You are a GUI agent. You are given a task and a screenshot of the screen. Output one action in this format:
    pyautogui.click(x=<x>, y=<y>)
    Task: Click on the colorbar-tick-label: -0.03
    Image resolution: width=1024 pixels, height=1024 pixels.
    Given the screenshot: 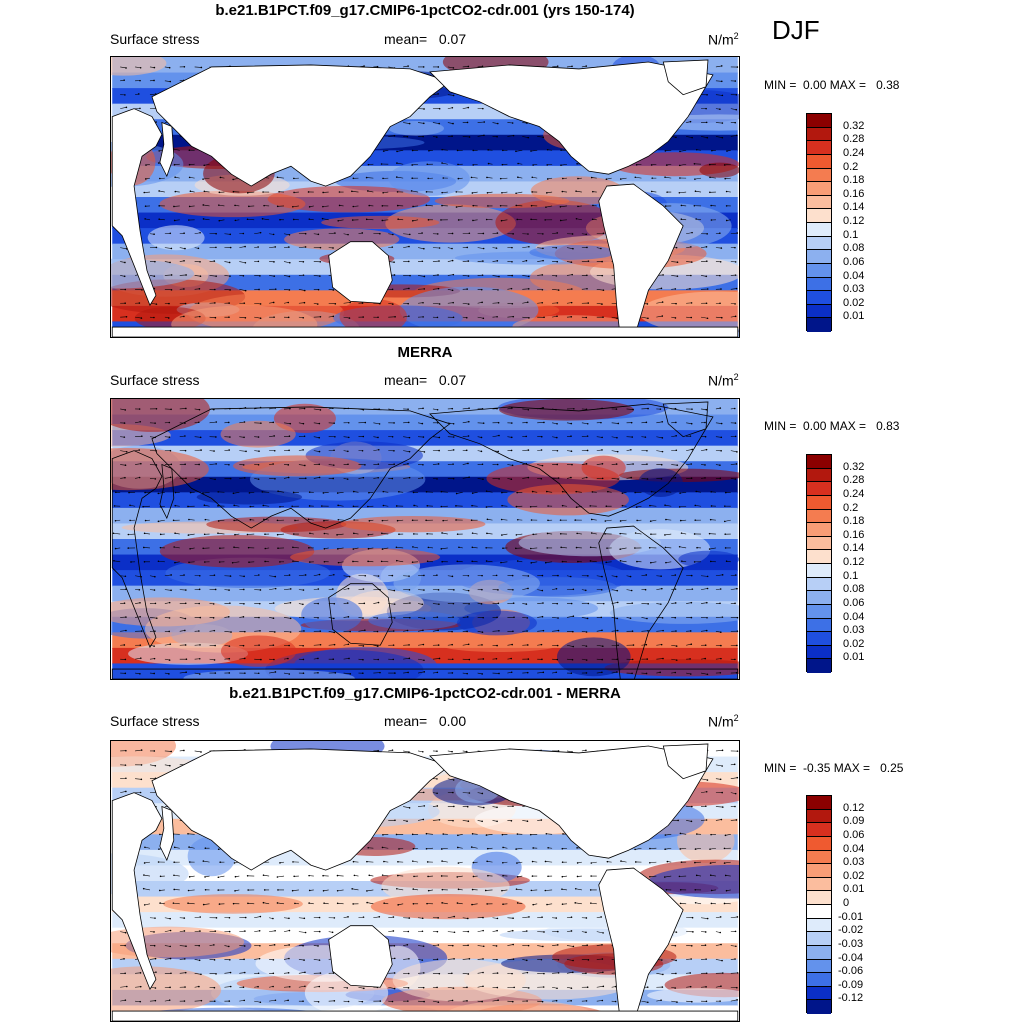 What is the action you would take?
    pyautogui.click(x=851, y=943)
    